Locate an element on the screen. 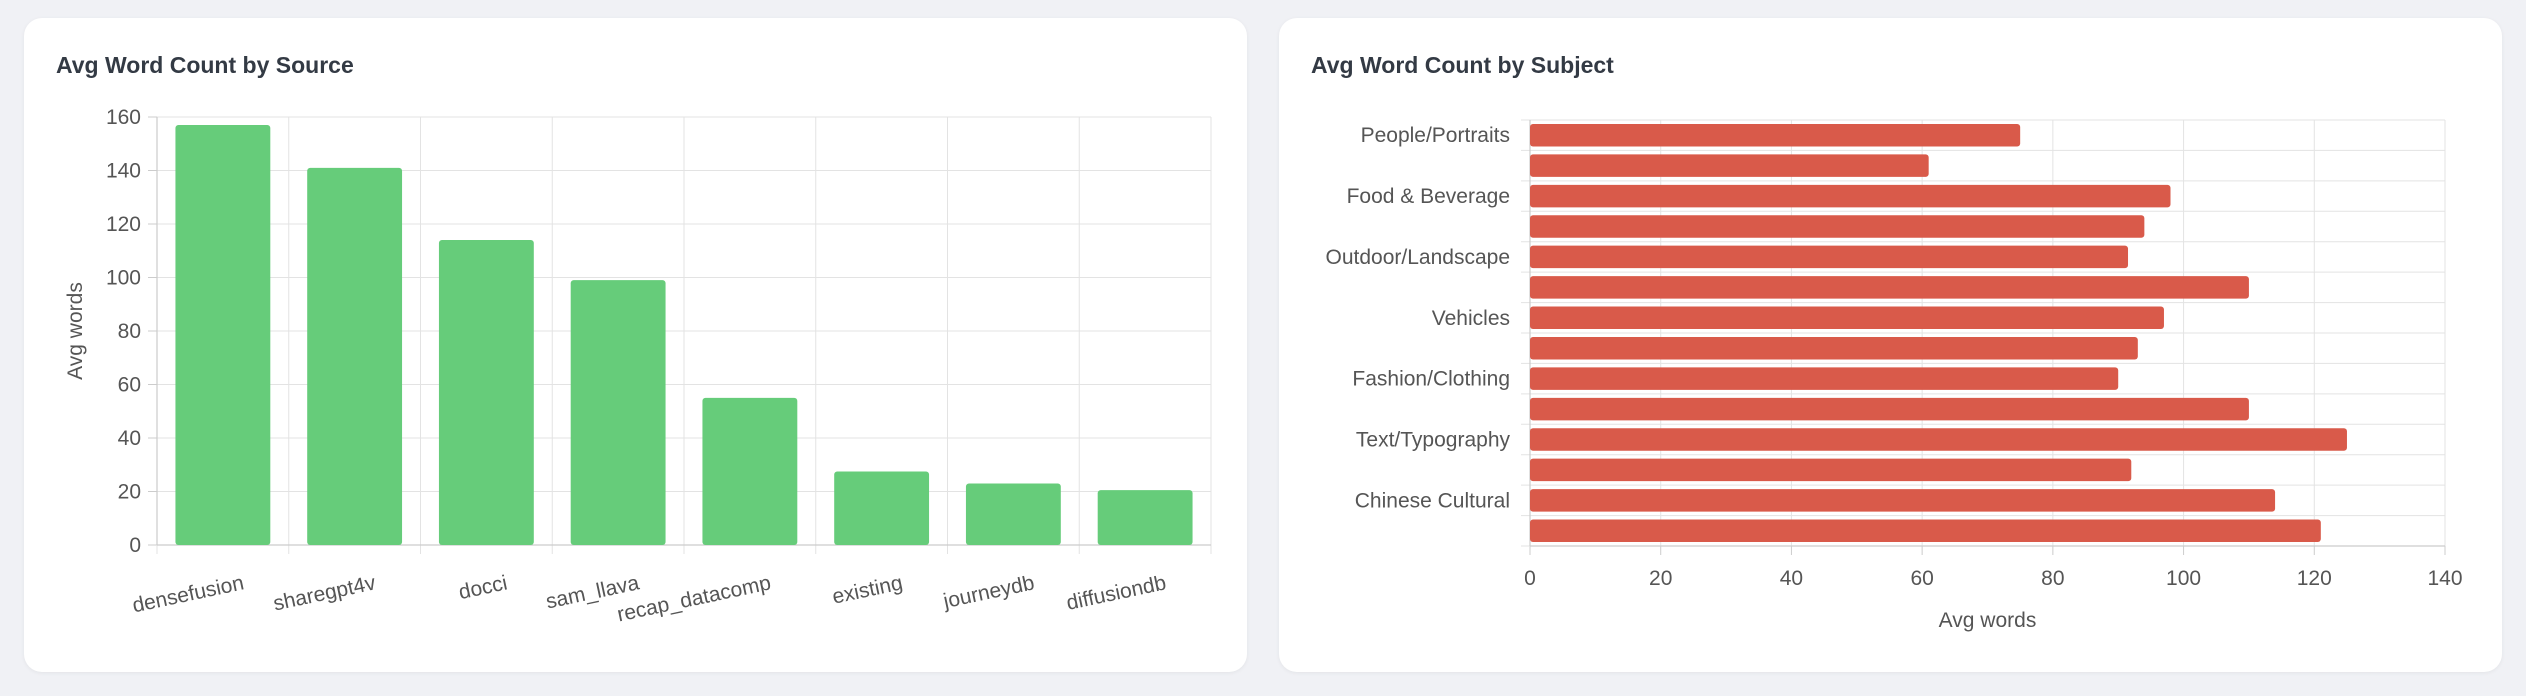 Image resolution: width=2526 pixels, height=696 pixels. y-tick-label: 120 is located at coordinates (123, 224).